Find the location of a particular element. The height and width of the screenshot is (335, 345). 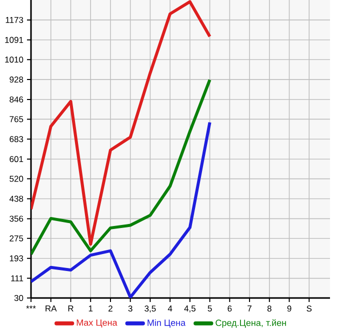

x-tick-label: S is located at coordinates (309, 309).